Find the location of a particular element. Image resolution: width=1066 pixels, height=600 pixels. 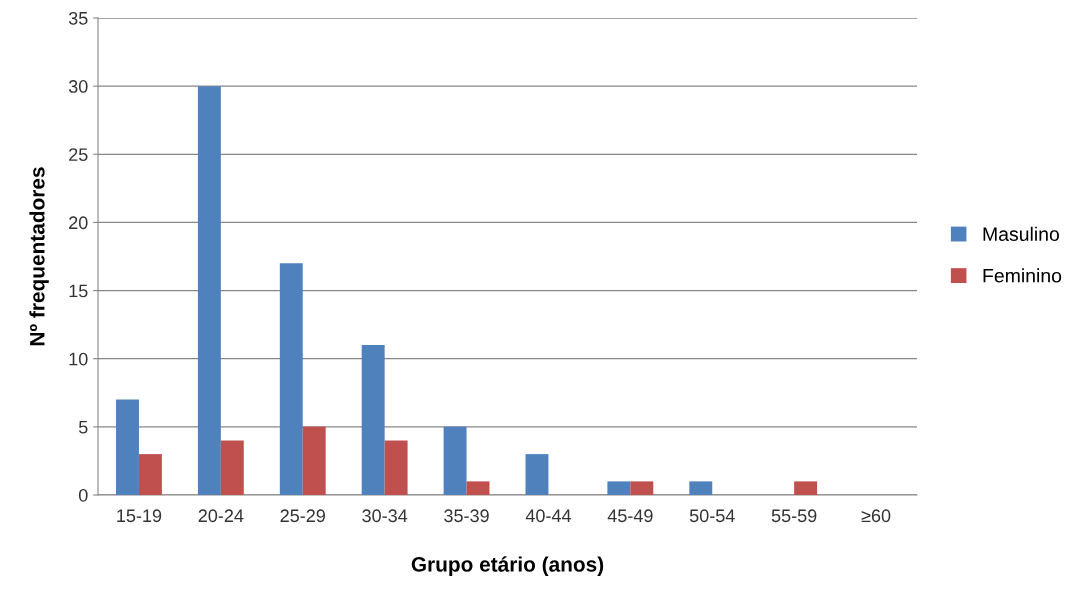

y-tick-label: 35 is located at coordinates (78, 18).